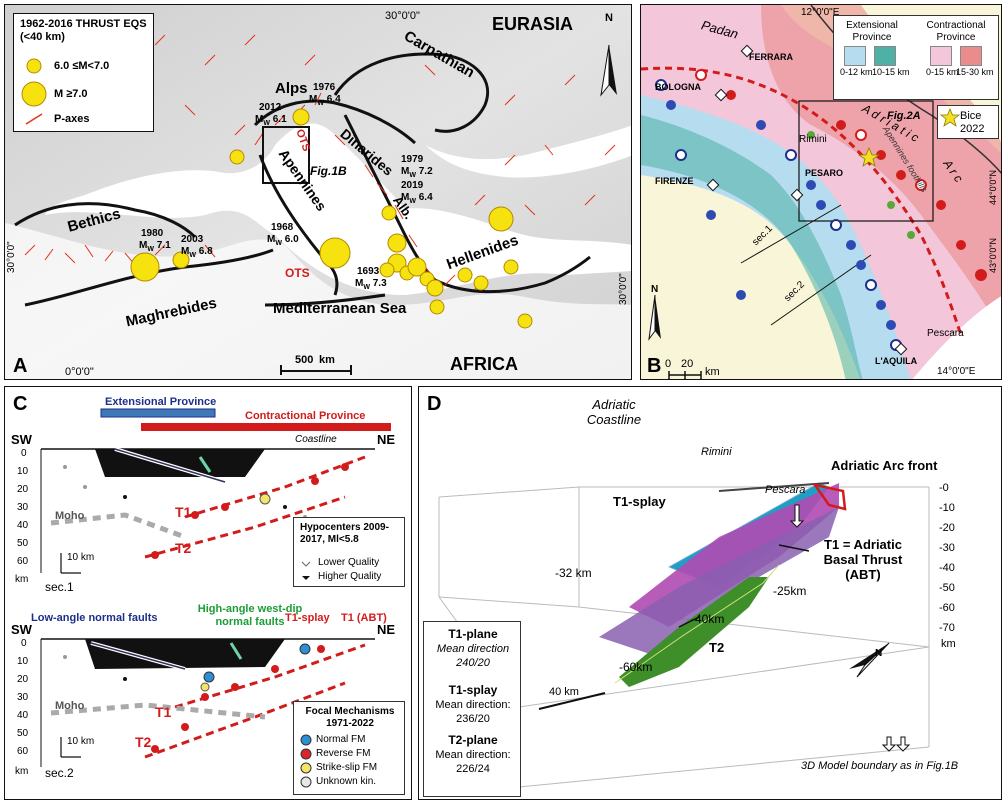 The image size is (1006, 804). I want to click on fm-normal: Normal FM, so click(341, 739).